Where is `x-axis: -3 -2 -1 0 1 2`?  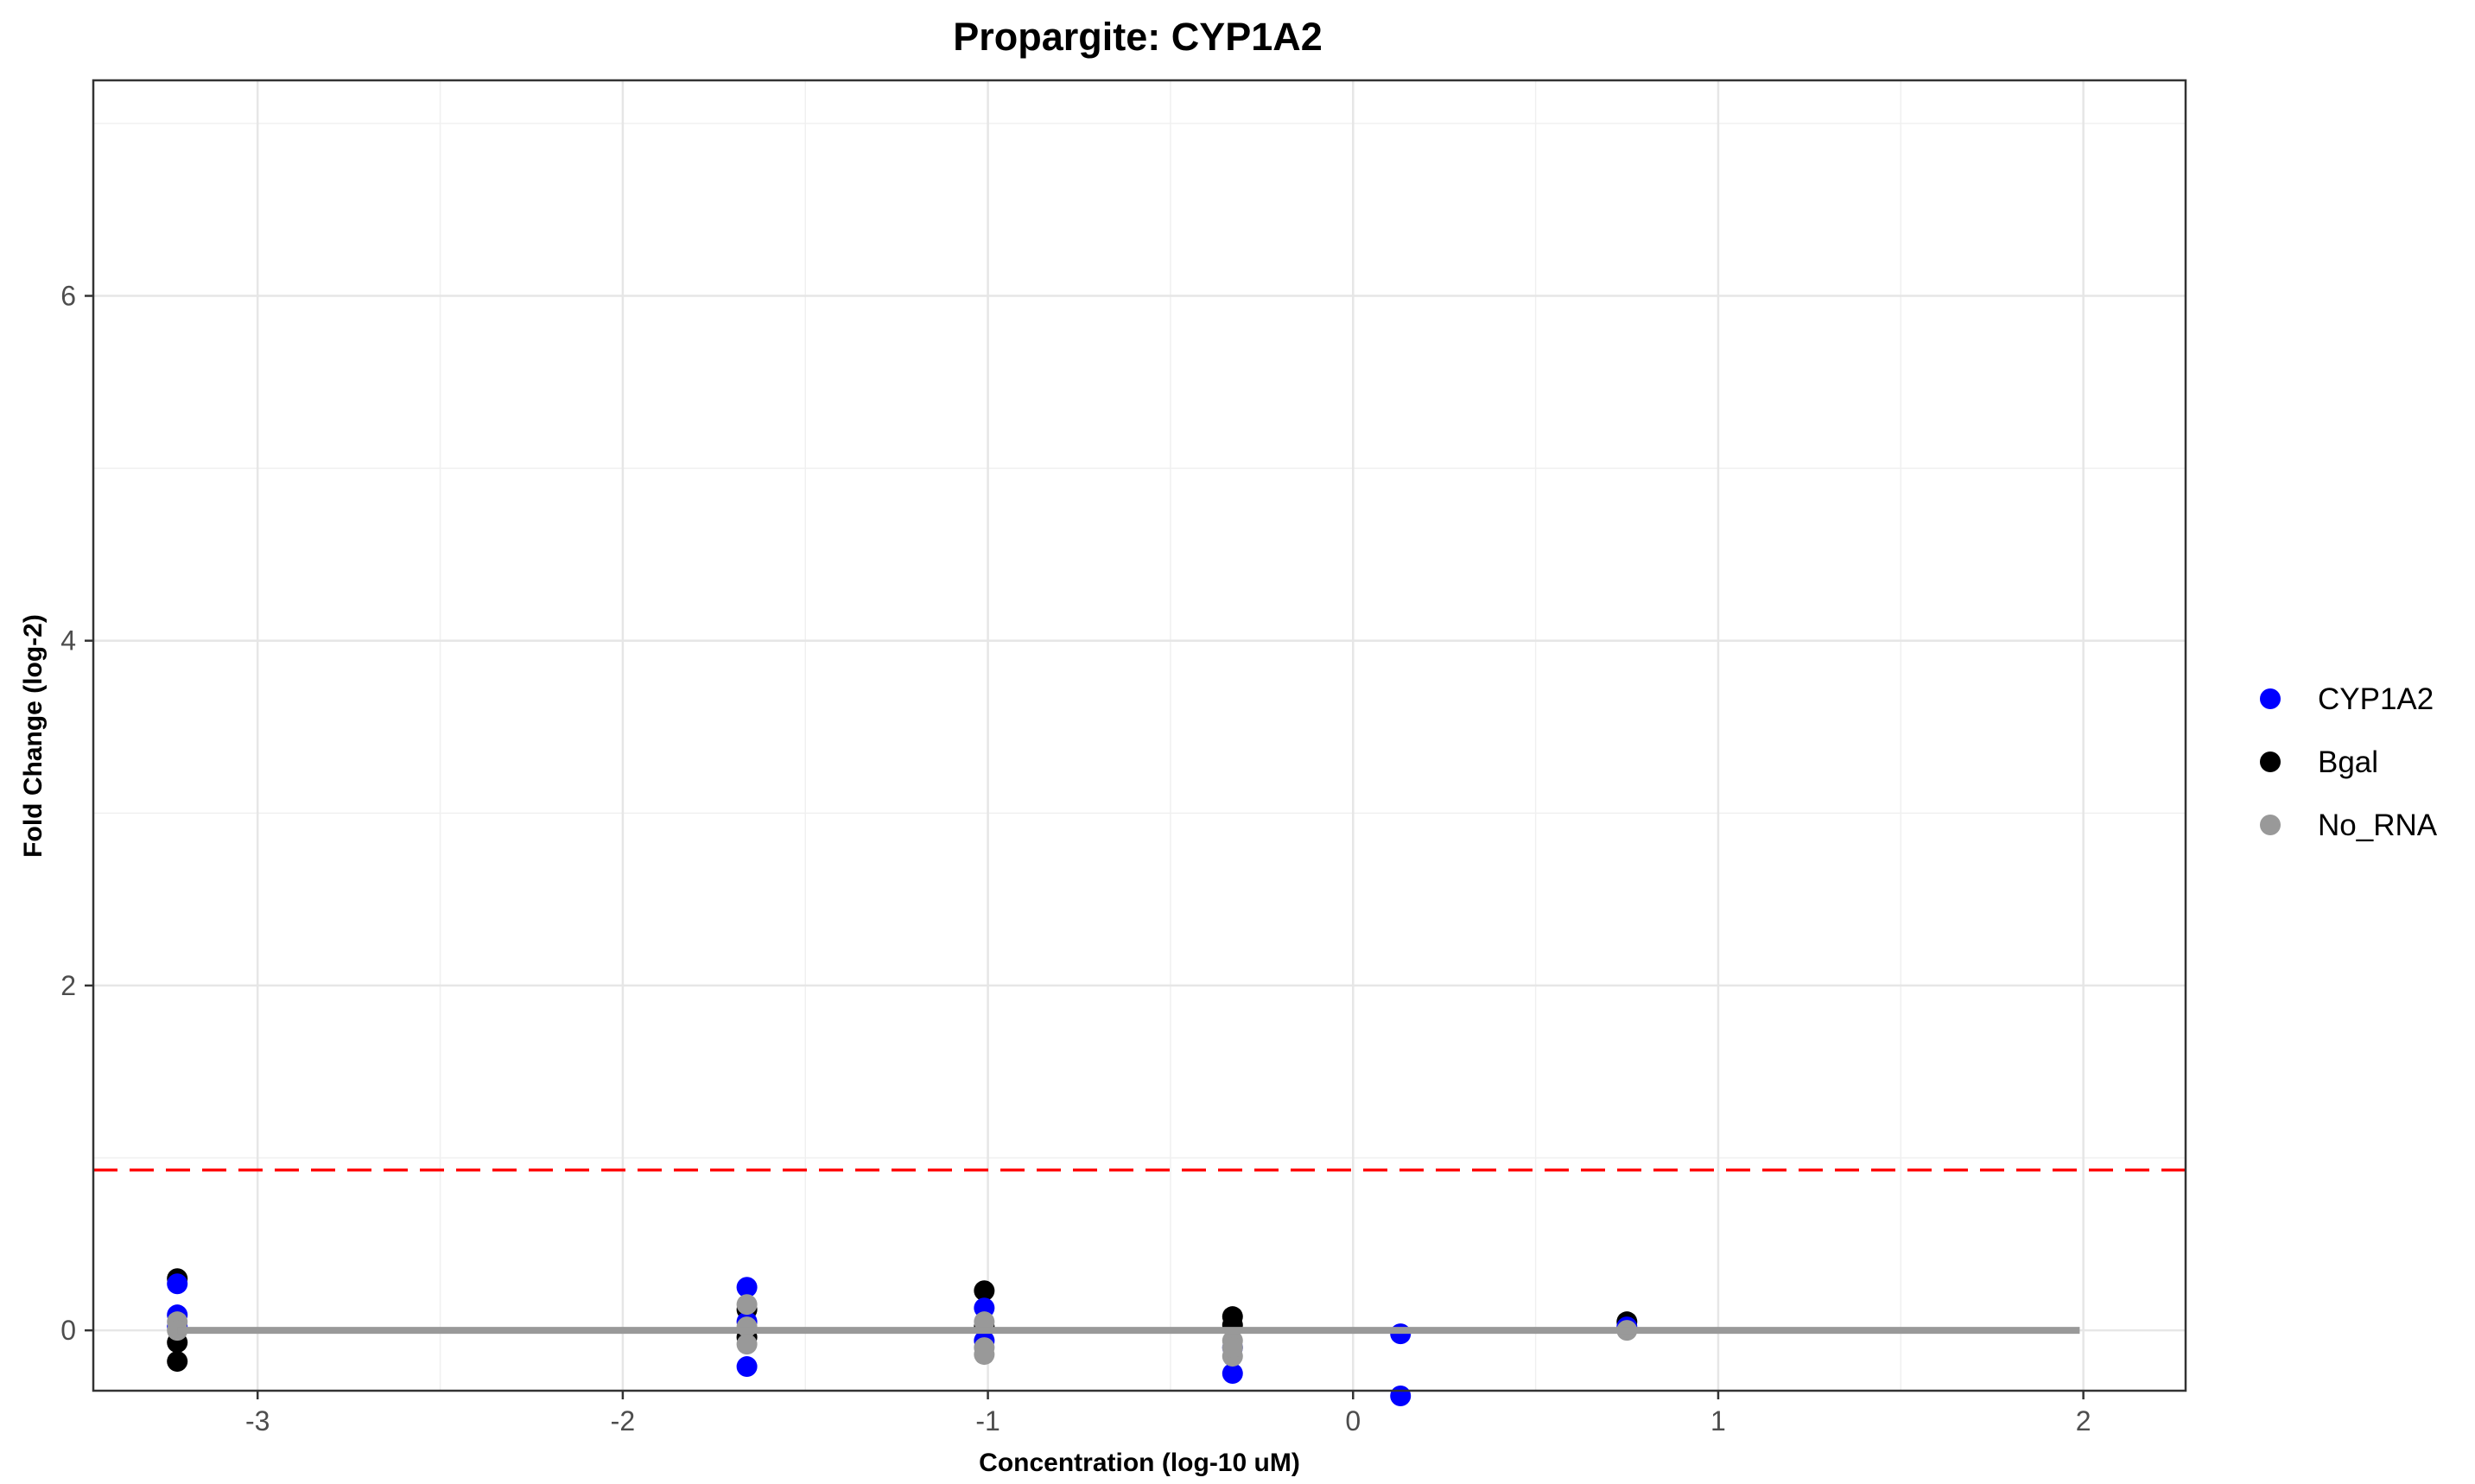 x-axis: -3 -2 -1 0 1 2 is located at coordinates (1168, 1413).